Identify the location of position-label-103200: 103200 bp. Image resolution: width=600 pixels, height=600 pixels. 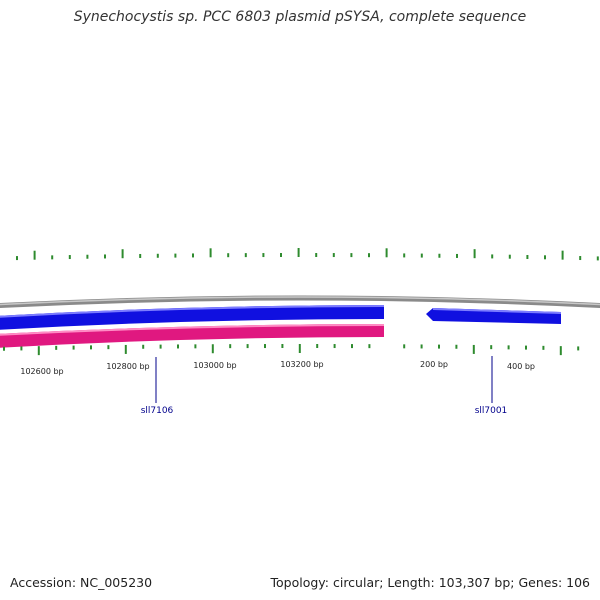
(301, 364).